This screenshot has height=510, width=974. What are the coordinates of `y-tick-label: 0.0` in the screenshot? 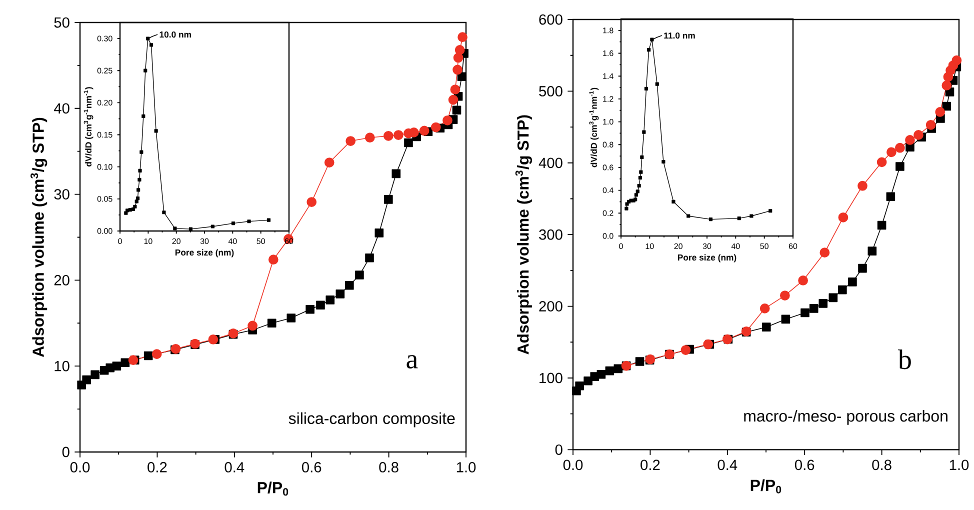 It's located at (608, 236).